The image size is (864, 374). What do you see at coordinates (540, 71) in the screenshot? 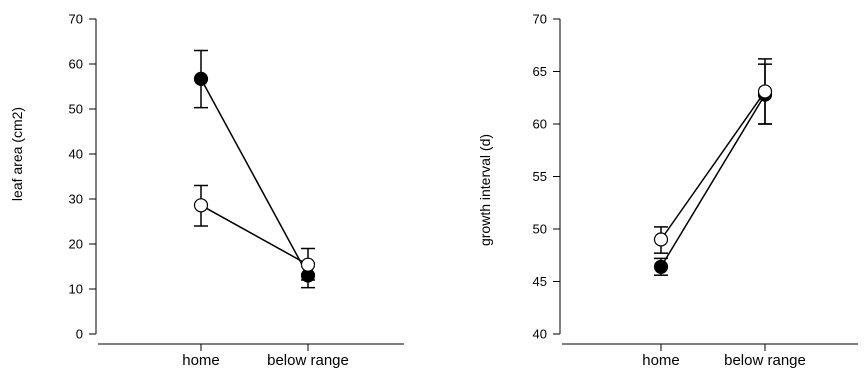
I see `y-tick-label: 65` at bounding box center [540, 71].